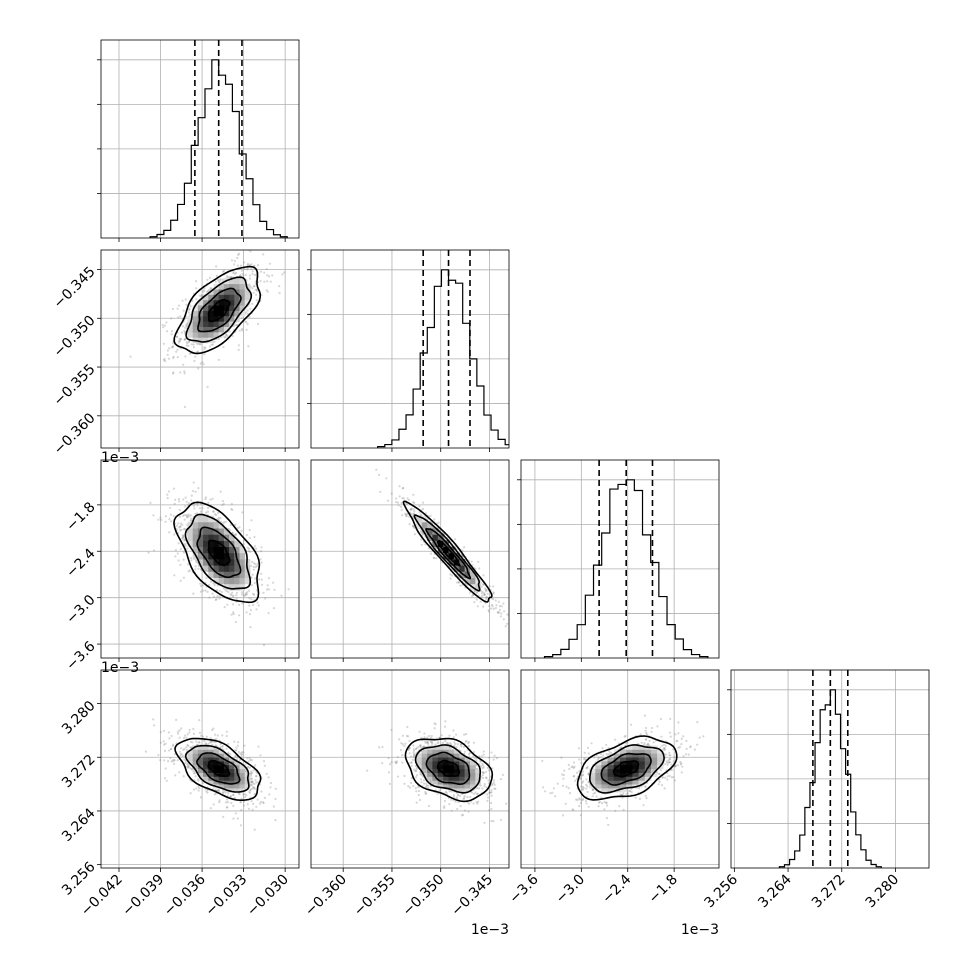 The height and width of the screenshot is (970, 970). What do you see at coordinates (80, 516) in the screenshot?
I see `y-tick-label: −1.8` at bounding box center [80, 516].